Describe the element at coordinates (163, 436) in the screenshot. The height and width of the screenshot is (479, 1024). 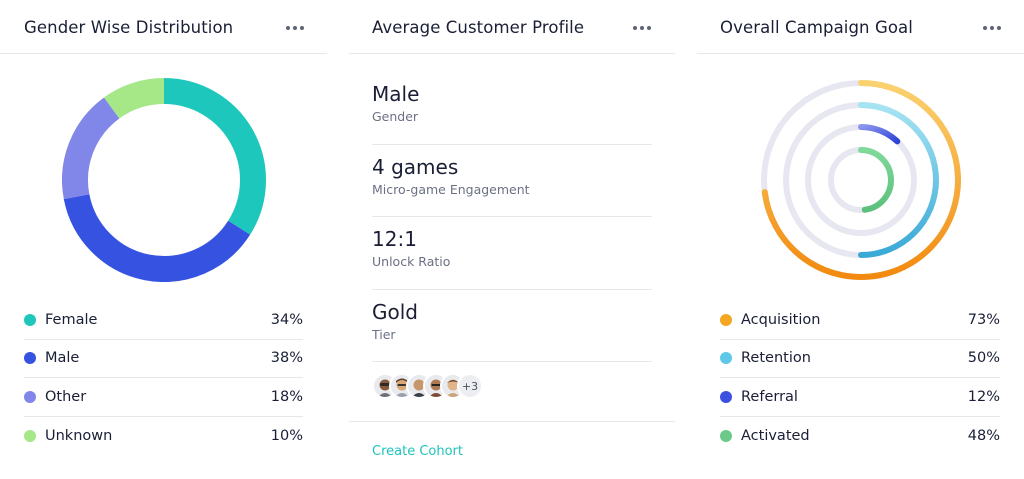
I see `legend-item-unknown: Unknown 10%` at that location.